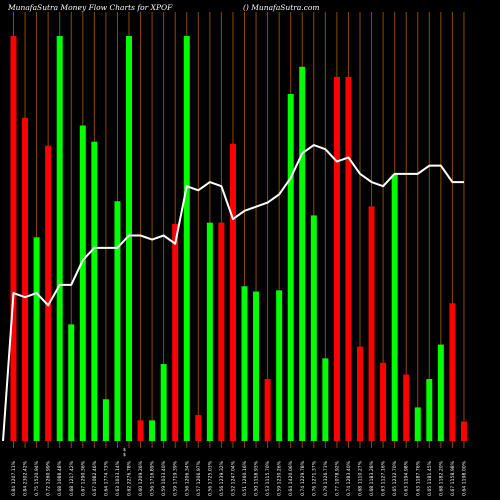 The image size is (500, 500). Describe the element at coordinates (407, 478) in the screenshot. I see `tick-label: 0.63 1194.98%` at that location.